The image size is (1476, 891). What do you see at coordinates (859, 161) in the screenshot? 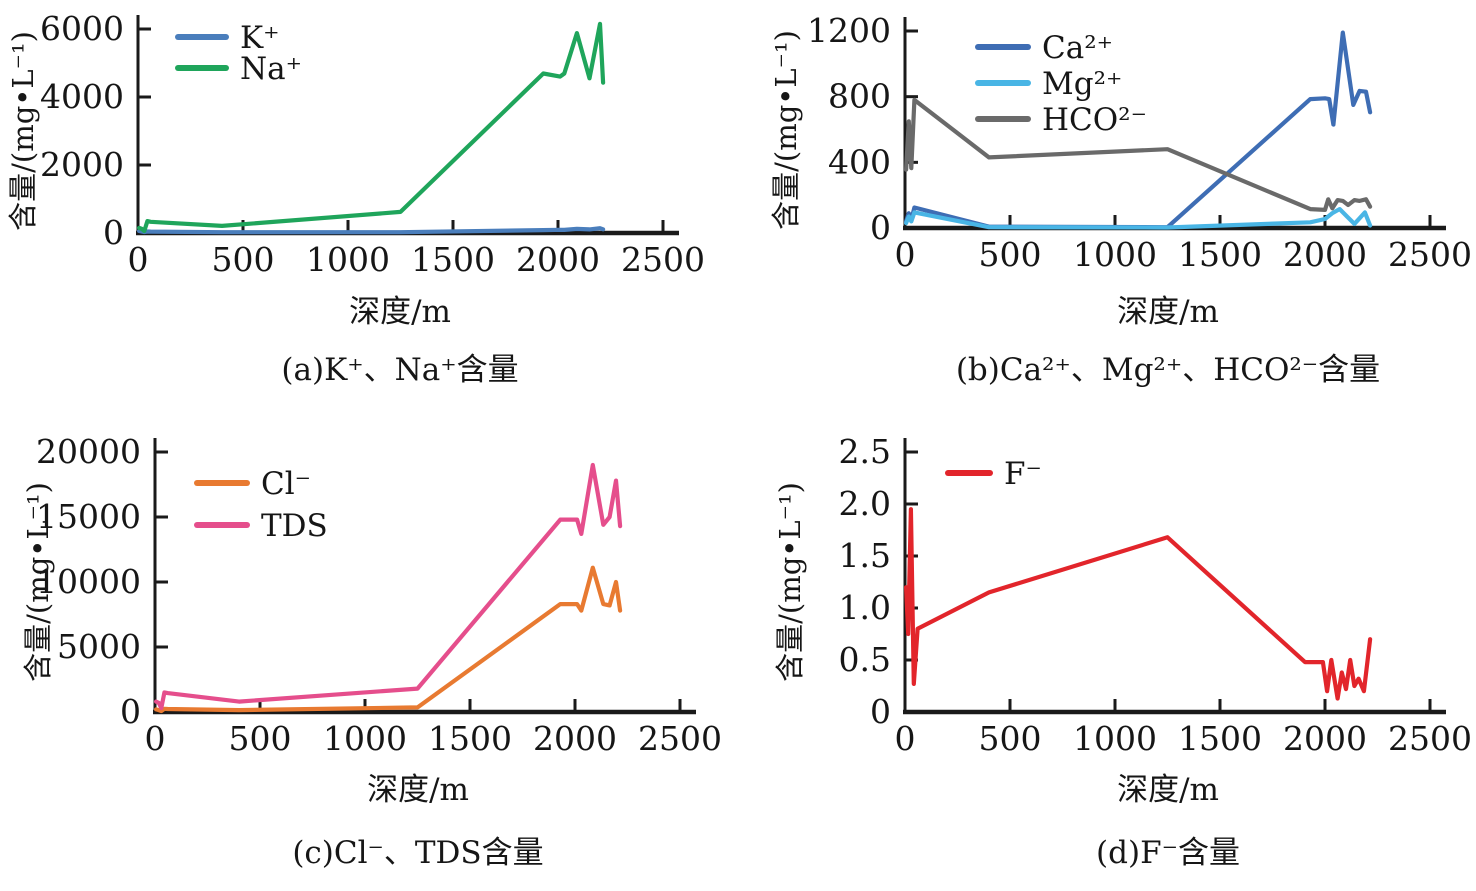
I see `y-tick-label: 400` at bounding box center [859, 161].